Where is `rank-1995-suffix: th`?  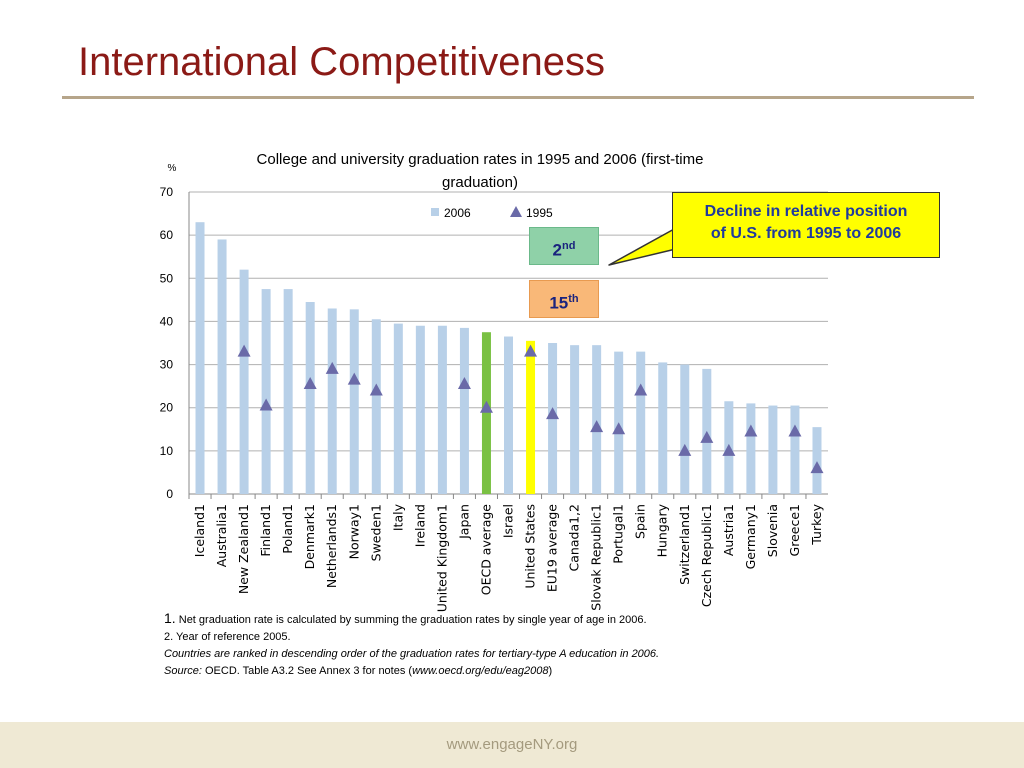 rank-1995-suffix: th is located at coordinates (573, 299).